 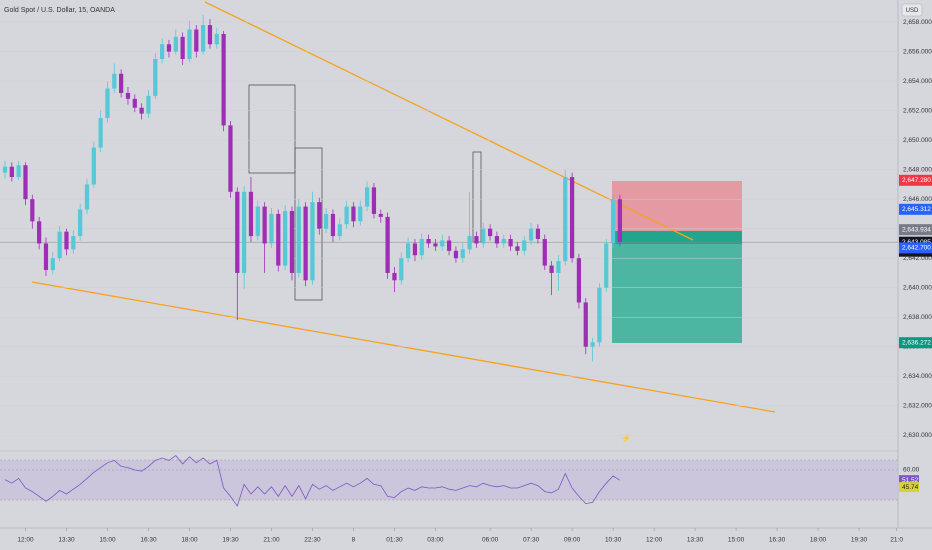 I want to click on x-tick-label: 18:00, so click(x=818, y=540).